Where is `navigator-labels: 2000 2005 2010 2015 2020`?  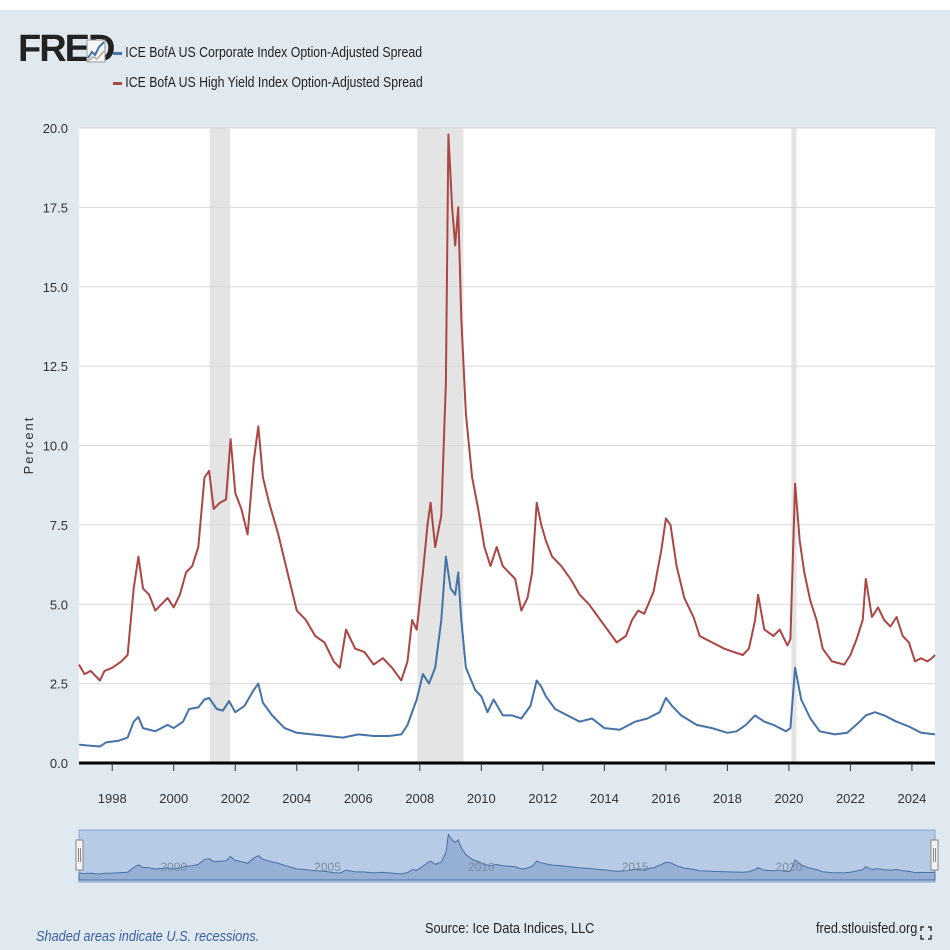 navigator-labels: 2000 2005 2010 2015 2020 is located at coordinates (481, 867).